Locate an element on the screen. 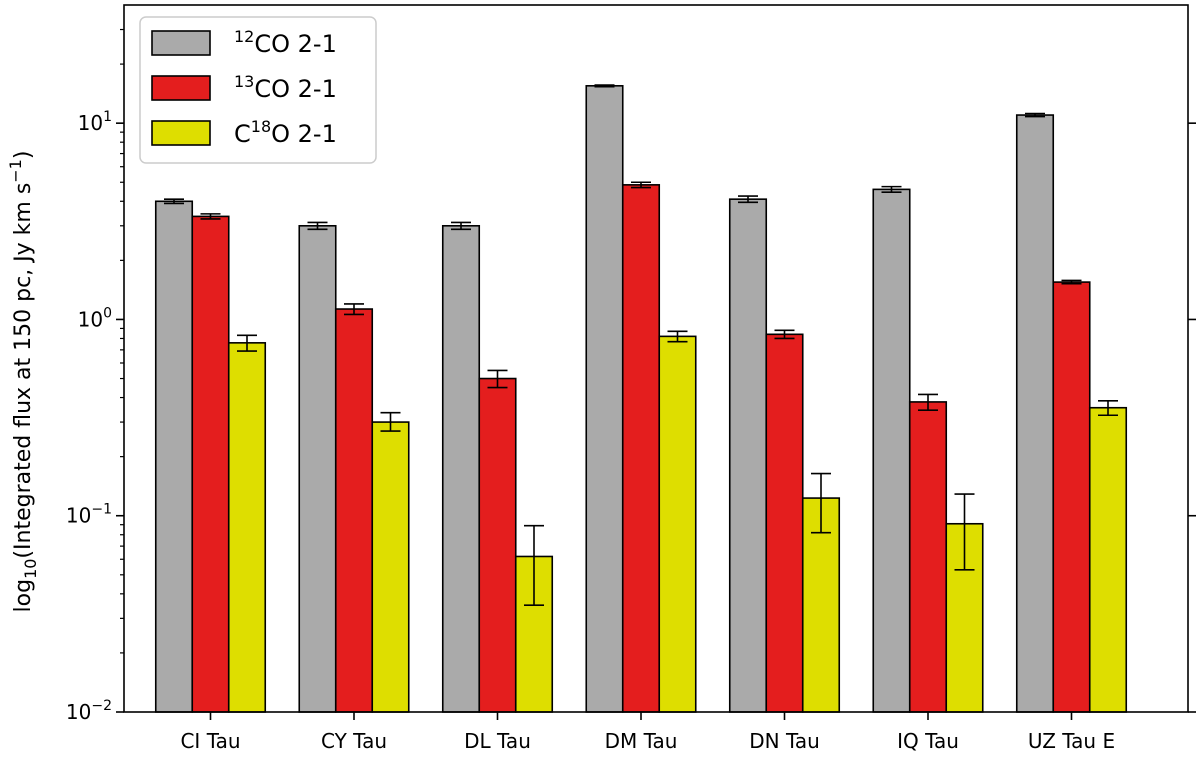  x-tick-label: IQ Tau is located at coordinates (928, 741).